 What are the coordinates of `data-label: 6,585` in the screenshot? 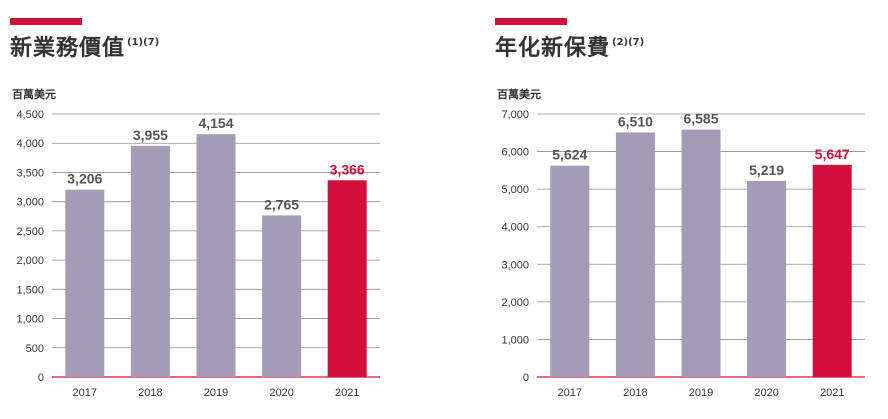 It's located at (700, 119).